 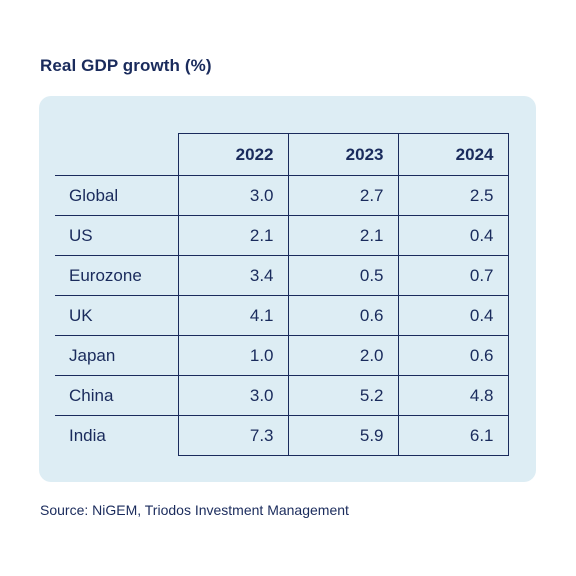 I want to click on table-cell: 3.4, so click(x=233, y=275).